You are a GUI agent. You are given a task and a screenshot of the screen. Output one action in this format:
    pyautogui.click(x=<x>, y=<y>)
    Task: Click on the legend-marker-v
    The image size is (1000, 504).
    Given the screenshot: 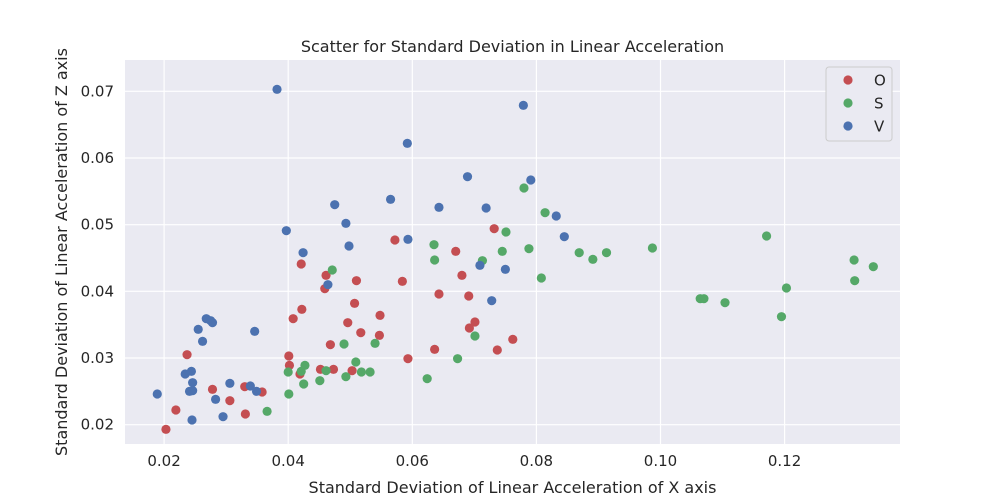 What is the action you would take?
    pyautogui.click(x=848, y=126)
    